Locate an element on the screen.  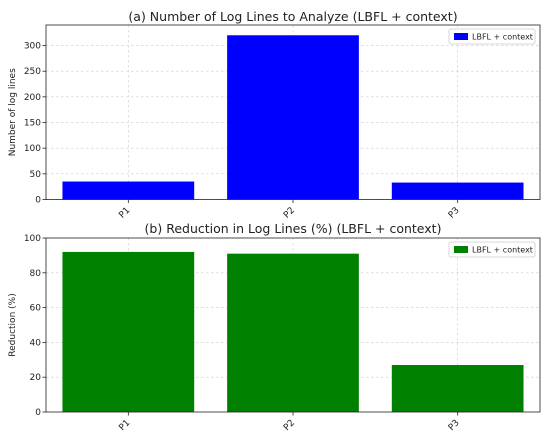
y-tick-label: 150 is located at coordinates (32, 124).